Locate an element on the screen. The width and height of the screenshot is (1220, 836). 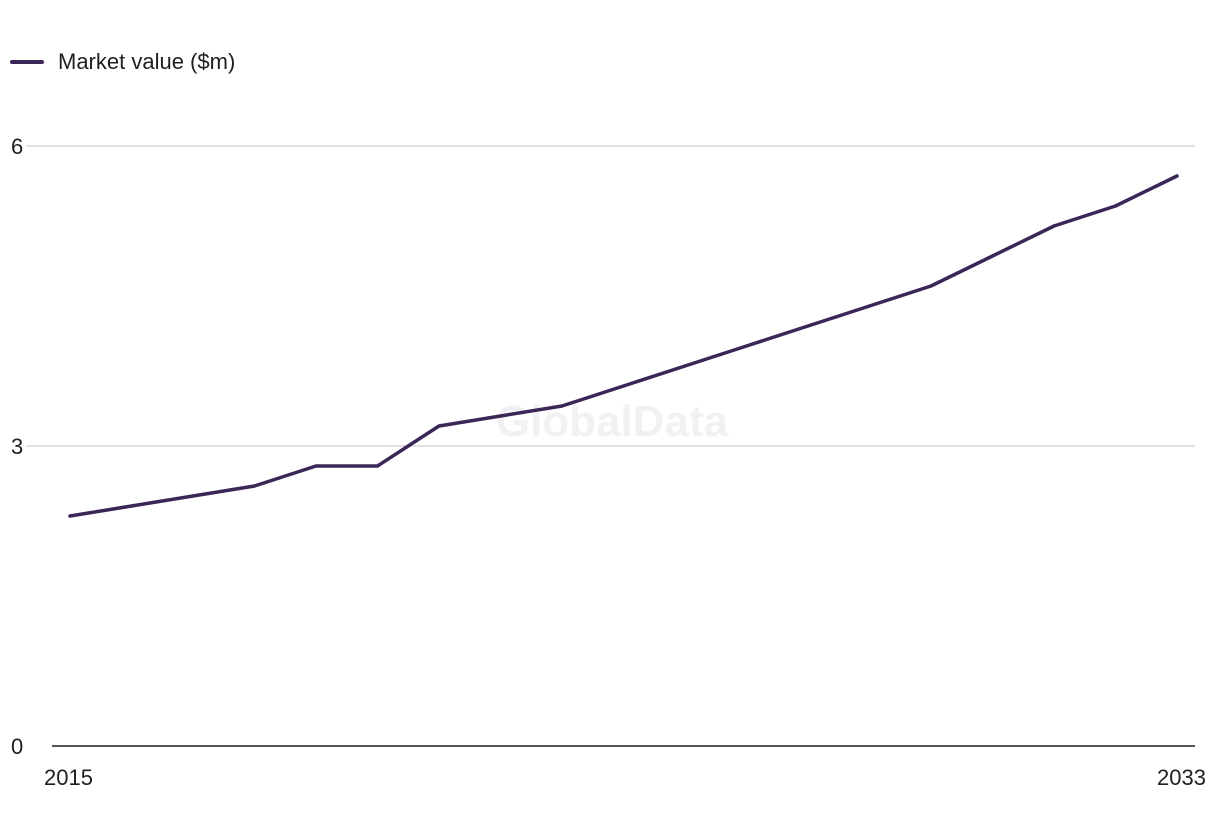
data-point-2016 is located at coordinates (131, 506).